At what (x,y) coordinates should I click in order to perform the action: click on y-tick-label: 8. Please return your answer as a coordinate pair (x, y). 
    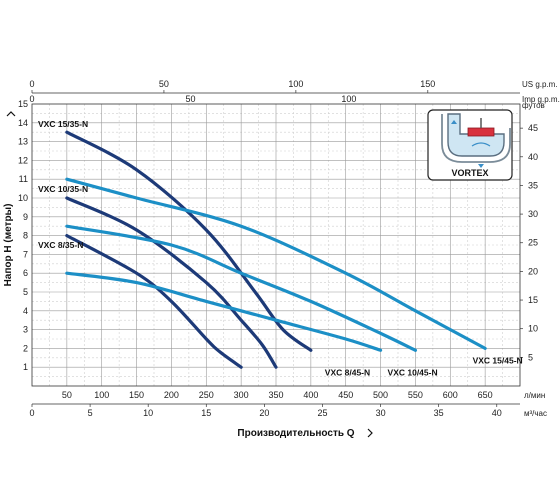
    Looking at the image, I should click on (25, 236).